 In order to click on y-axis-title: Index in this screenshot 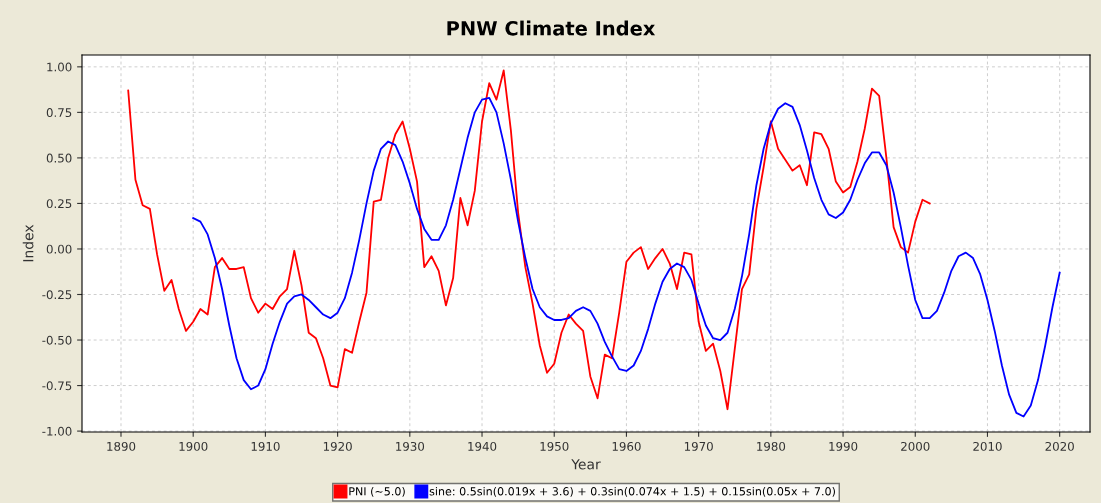, I will do `click(28, 243)`.